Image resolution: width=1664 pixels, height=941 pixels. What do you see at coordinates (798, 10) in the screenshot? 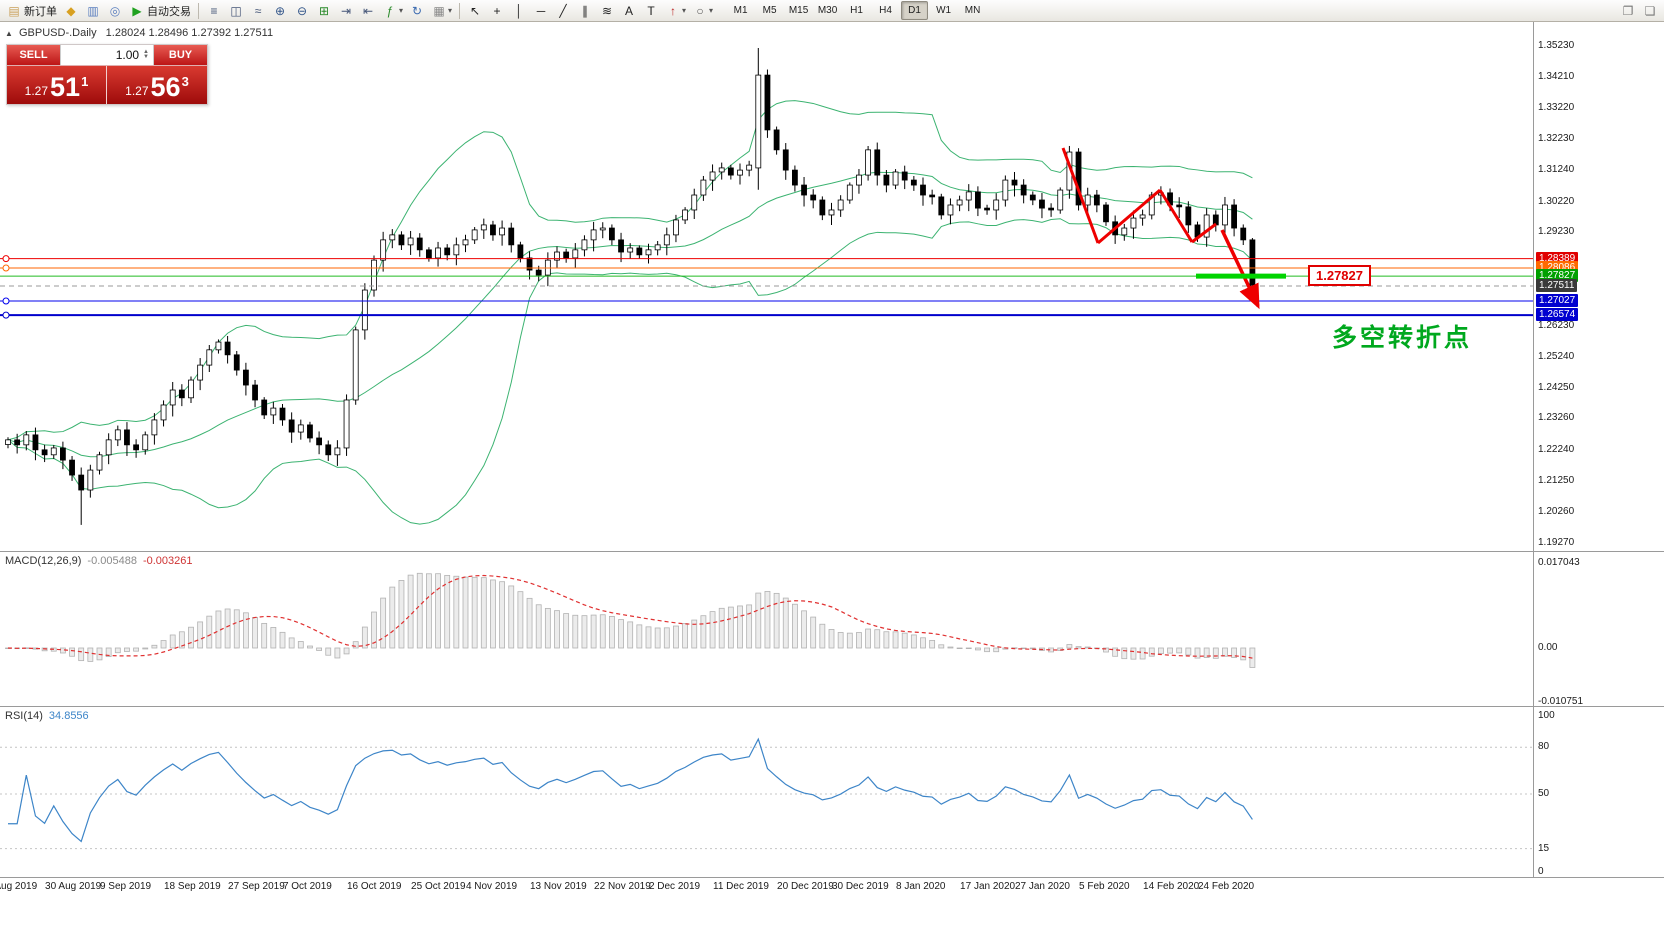
I see `timeframe-m15: M15` at bounding box center [798, 10].